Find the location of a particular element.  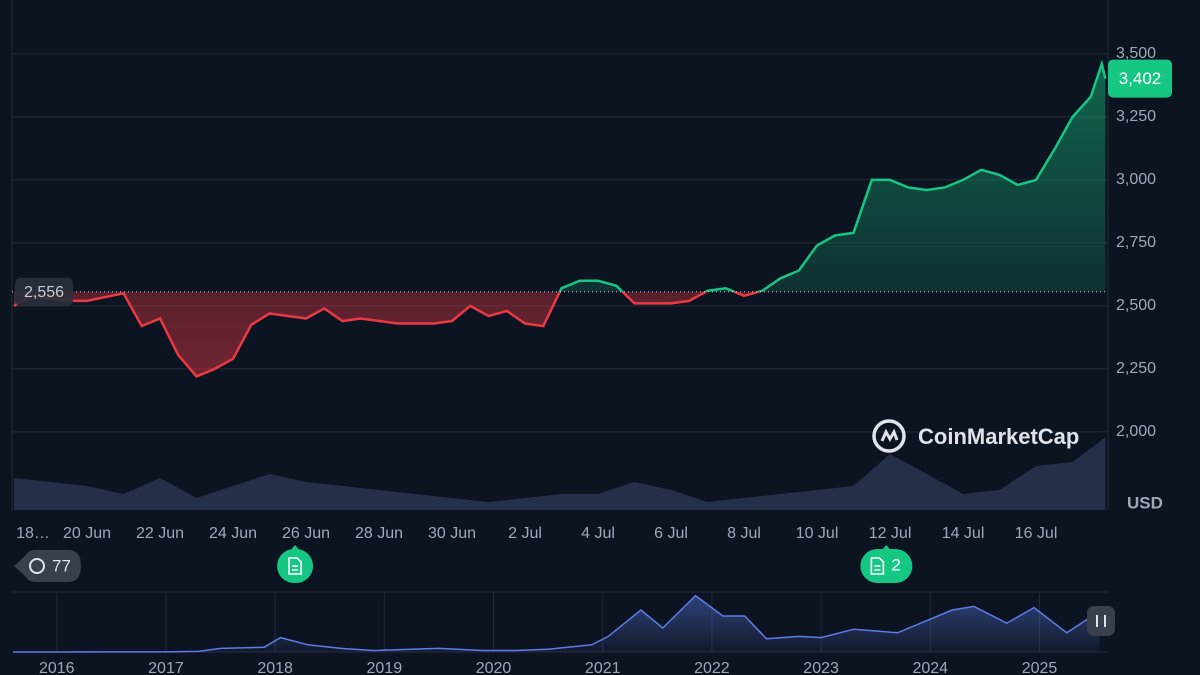

overview-line is located at coordinates (556, 623).